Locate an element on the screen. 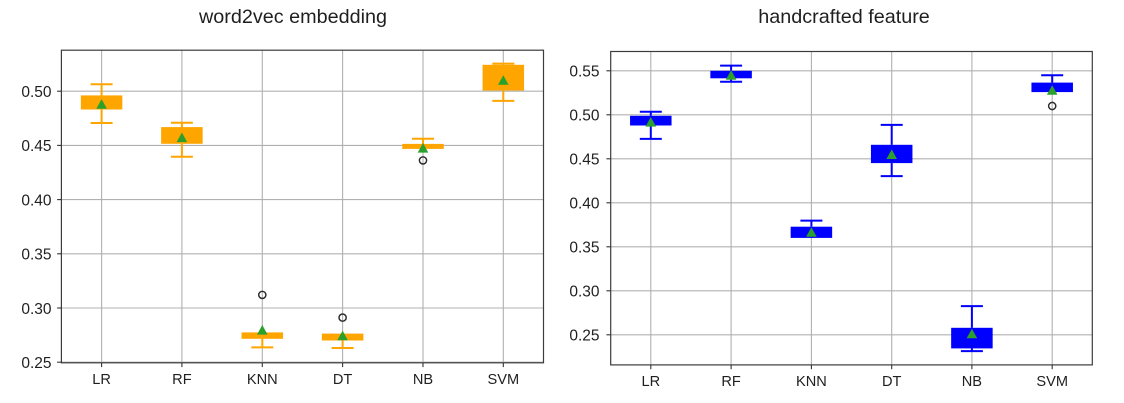 The image size is (1124, 403). svg-text: word2vec embedding is located at coordinates (292, 17).